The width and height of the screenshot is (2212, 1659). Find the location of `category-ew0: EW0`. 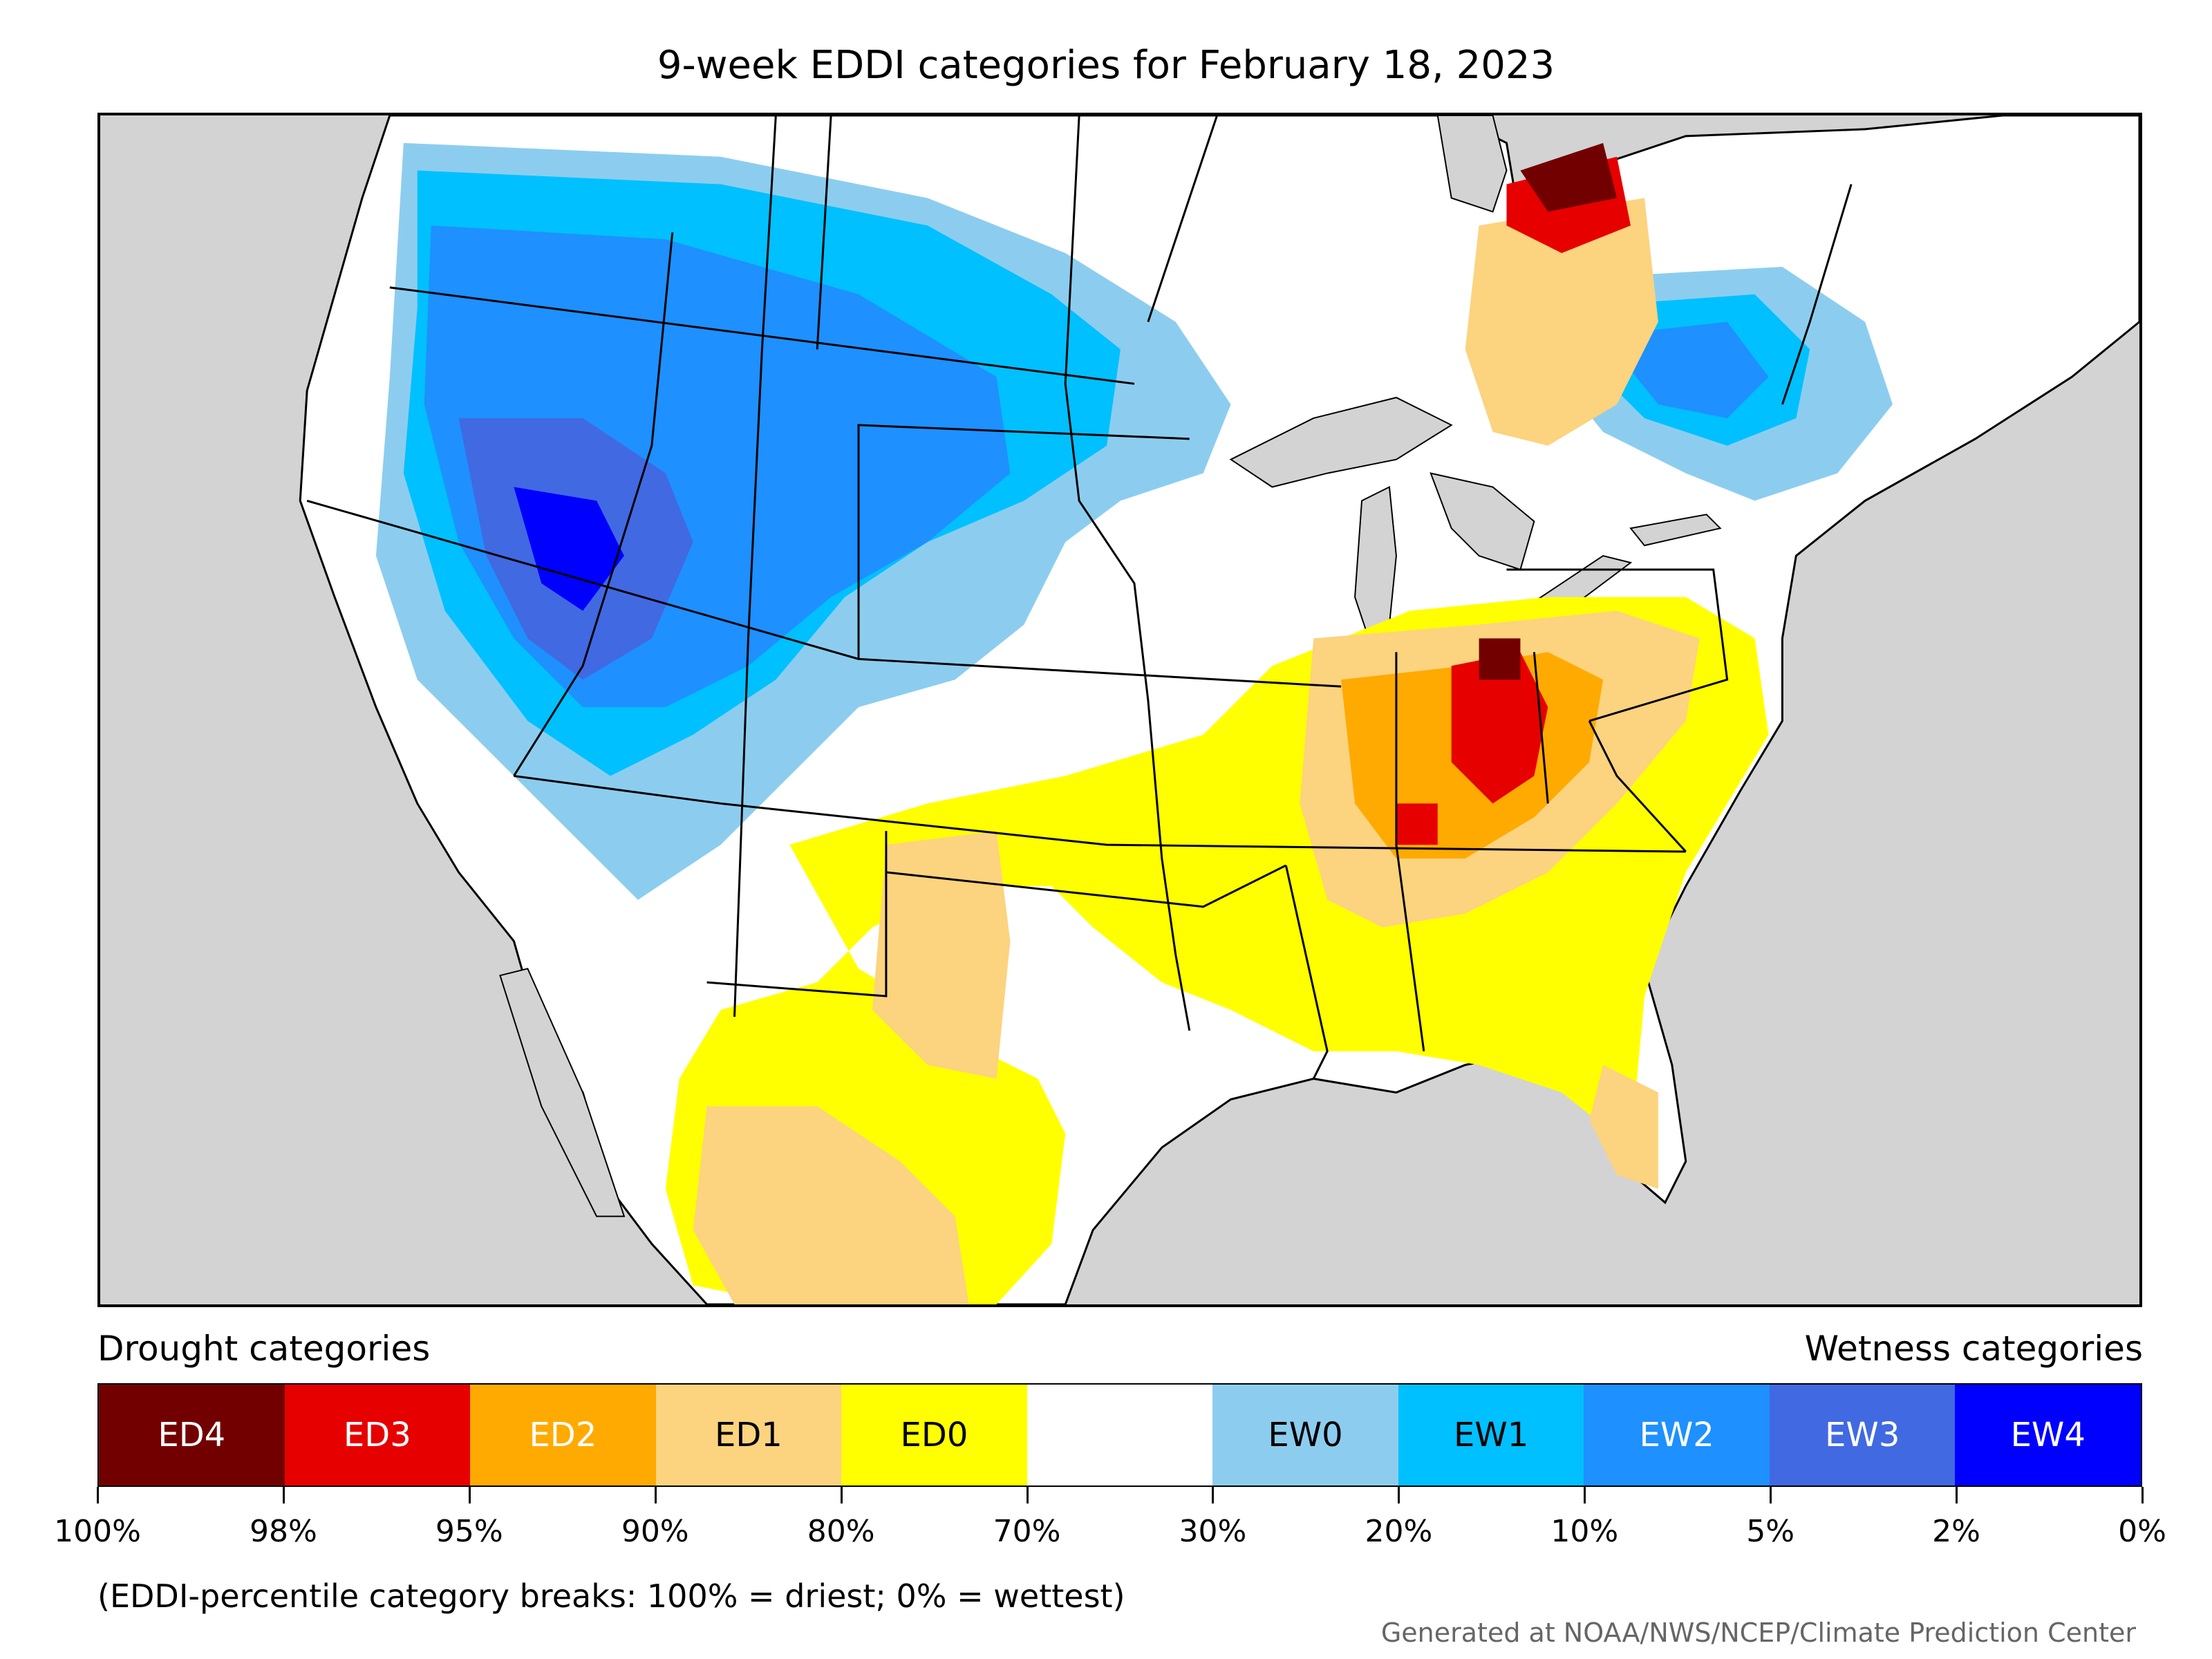

category-ew0: EW0 is located at coordinates (1305, 1435).